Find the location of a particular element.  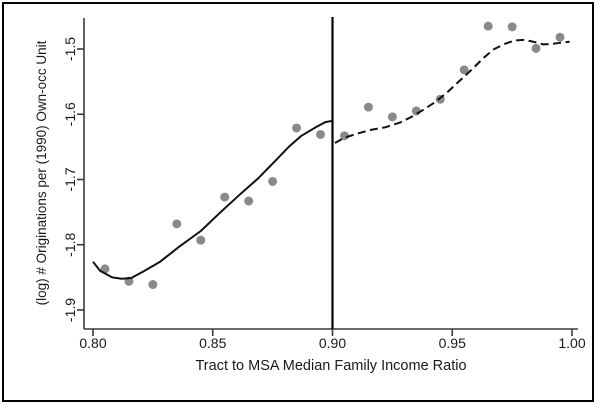

y-tick-label: -1.9 is located at coordinates (70, 310).